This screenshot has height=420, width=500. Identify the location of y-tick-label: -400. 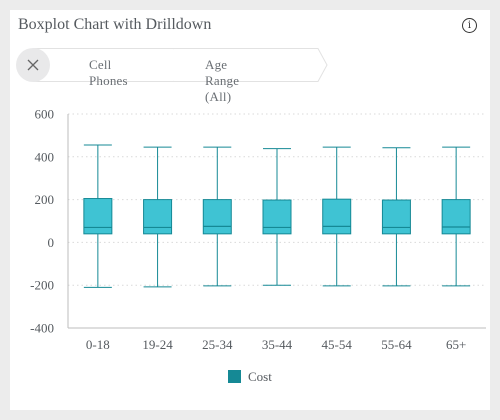
(42, 328).